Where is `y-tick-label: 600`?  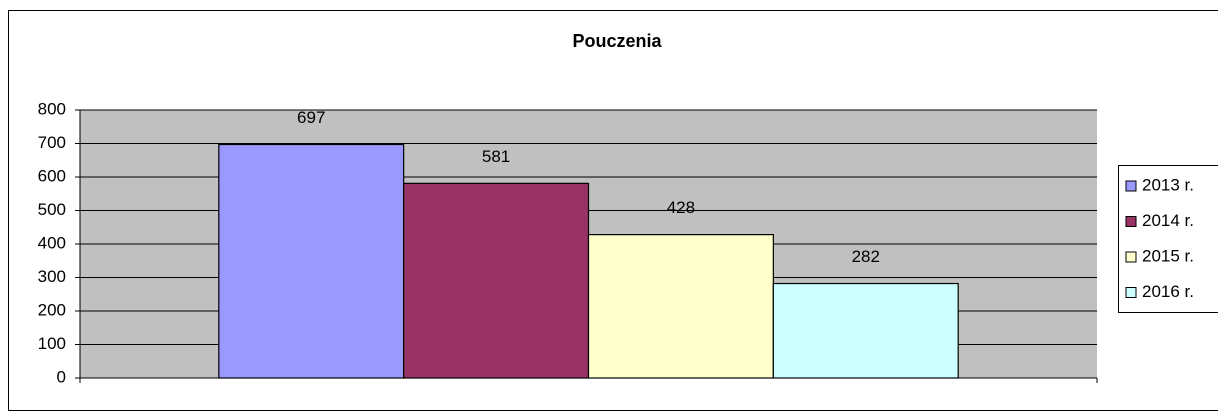
y-tick-label: 600 is located at coordinates (52, 175).